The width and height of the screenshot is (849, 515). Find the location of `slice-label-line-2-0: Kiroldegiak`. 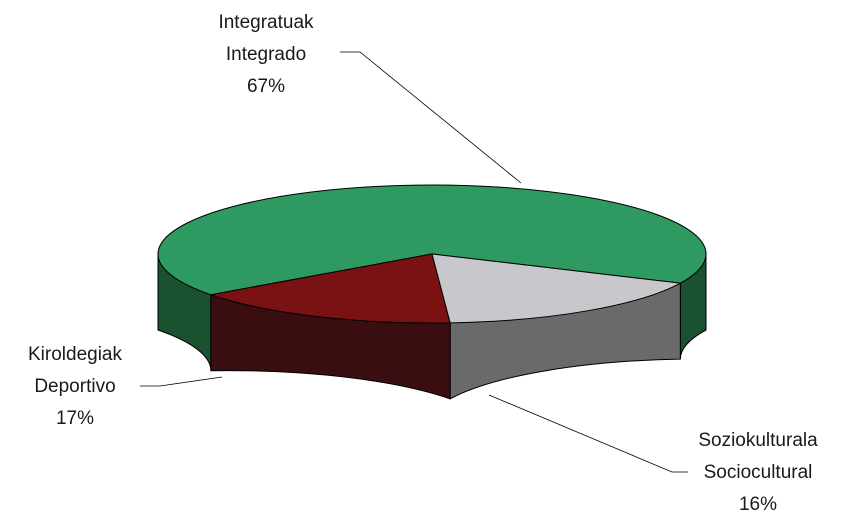

slice-label-line-2-0: Kiroldegiak is located at coordinates (75, 354).